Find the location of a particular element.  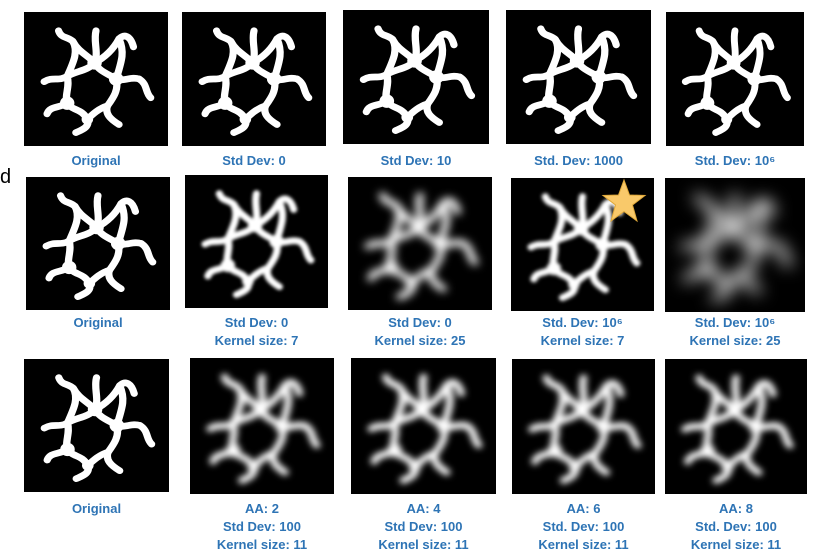

panel-caption: AA: 4 Std Dev: 100 Kernel size: 11 is located at coordinates (423, 527).